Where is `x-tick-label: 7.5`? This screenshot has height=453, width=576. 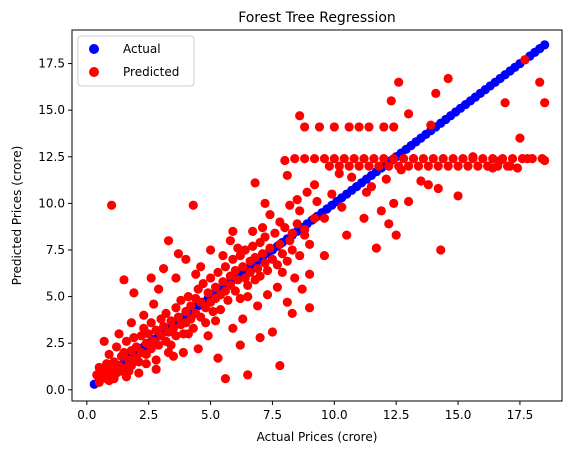 x-tick-label: 7.5 is located at coordinates (272, 415).